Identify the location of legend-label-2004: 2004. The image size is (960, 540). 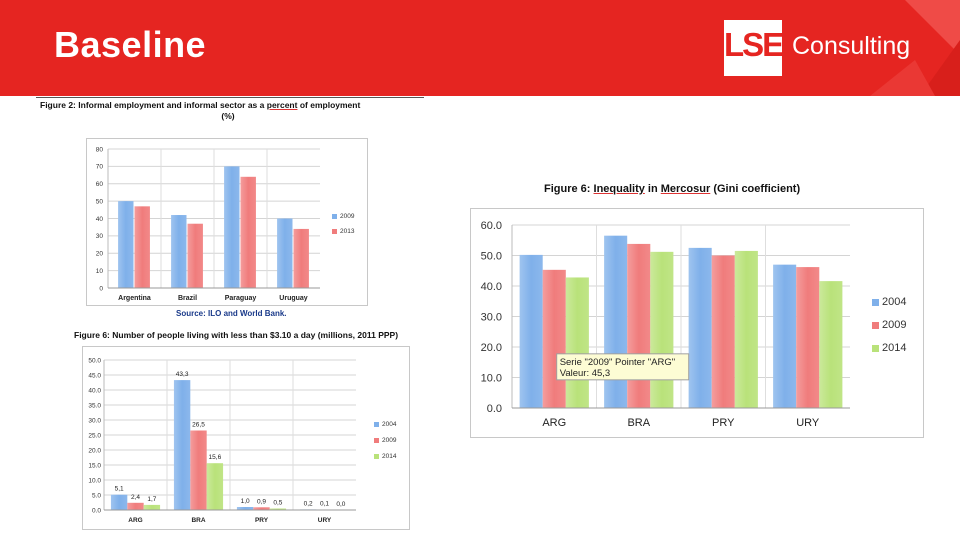
(389, 424).